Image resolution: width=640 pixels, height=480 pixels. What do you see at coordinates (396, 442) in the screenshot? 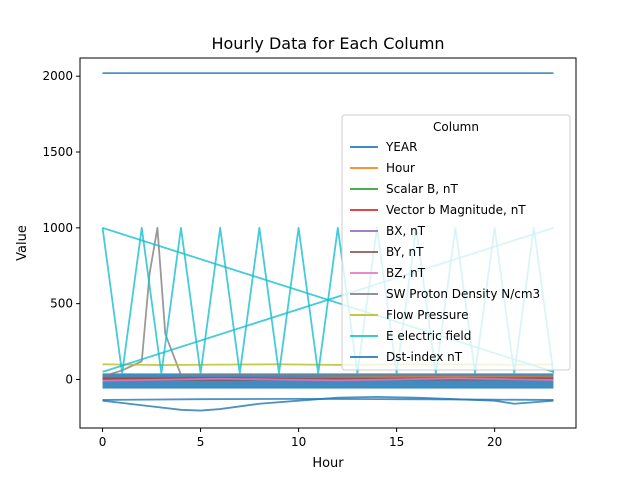
I see `x-tick-label: 15` at bounding box center [396, 442].